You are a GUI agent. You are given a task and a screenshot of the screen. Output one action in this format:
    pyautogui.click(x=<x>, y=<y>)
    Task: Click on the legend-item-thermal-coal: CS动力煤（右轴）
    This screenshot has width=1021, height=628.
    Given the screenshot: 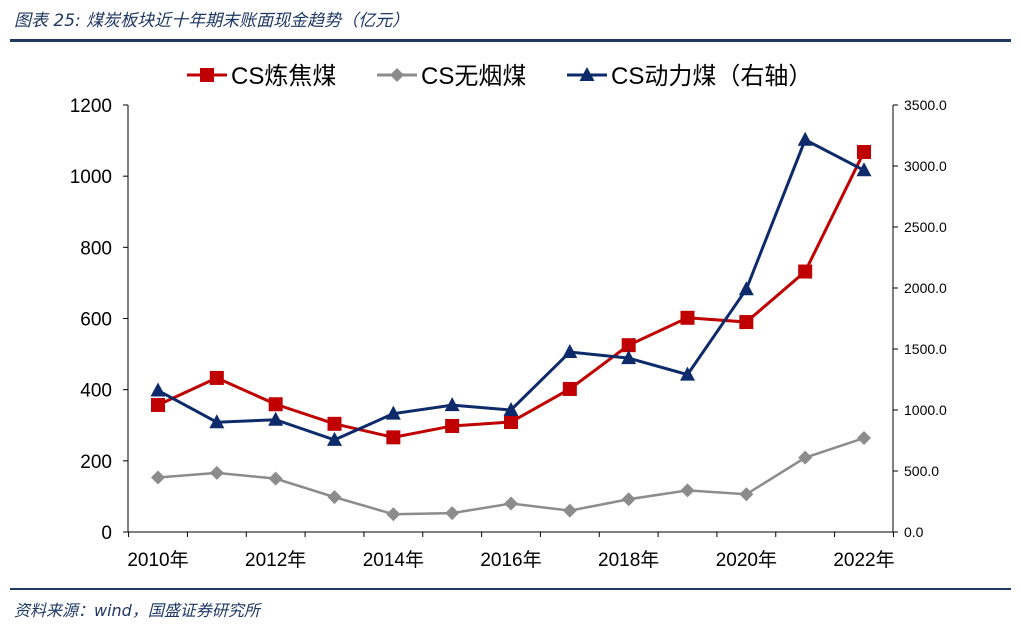 What is the action you would take?
    pyautogui.click(x=689, y=76)
    